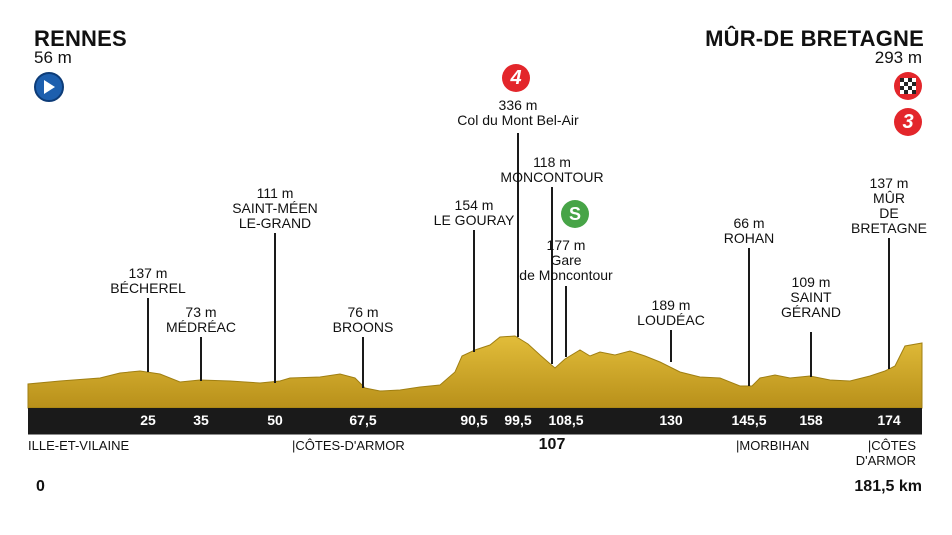 This screenshot has height=535, width=952. Describe the element at coordinates (885, 453) in the screenshot. I see `region-cotes-darmor-2: |CÔTES D'ARMOR` at that location.